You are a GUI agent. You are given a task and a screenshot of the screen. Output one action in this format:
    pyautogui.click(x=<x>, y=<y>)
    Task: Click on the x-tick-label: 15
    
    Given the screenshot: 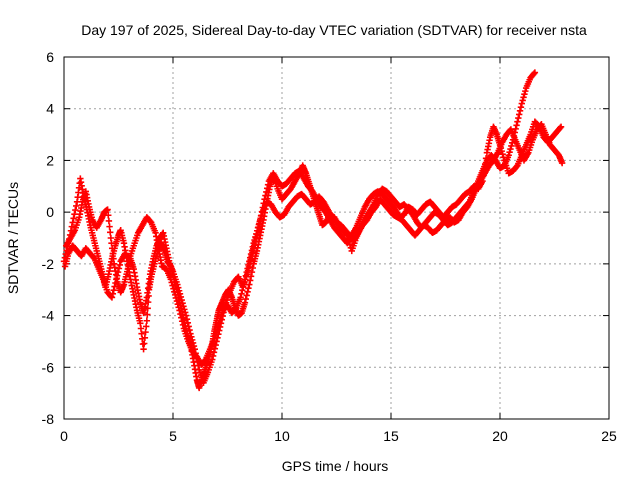 What is the action you would take?
    pyautogui.click(x=391, y=436)
    